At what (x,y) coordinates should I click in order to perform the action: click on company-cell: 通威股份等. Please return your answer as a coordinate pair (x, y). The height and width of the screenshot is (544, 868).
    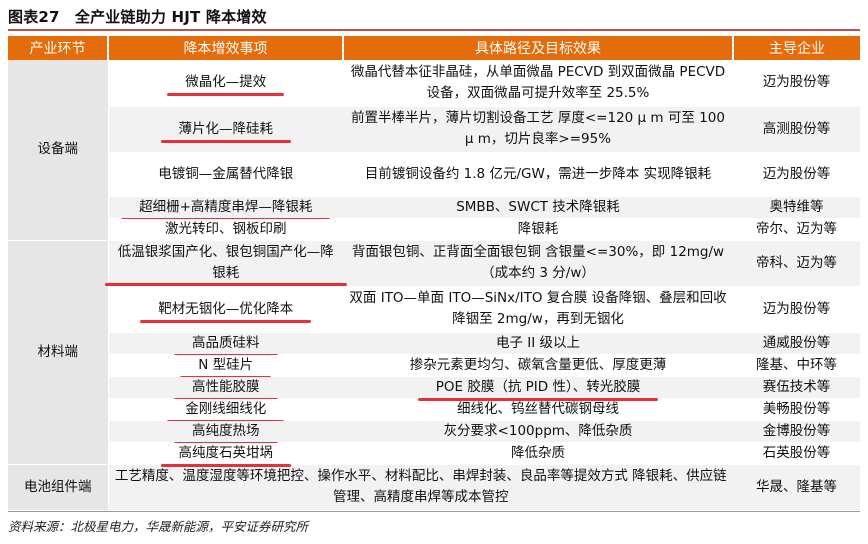
    Looking at the image, I should click on (796, 343).